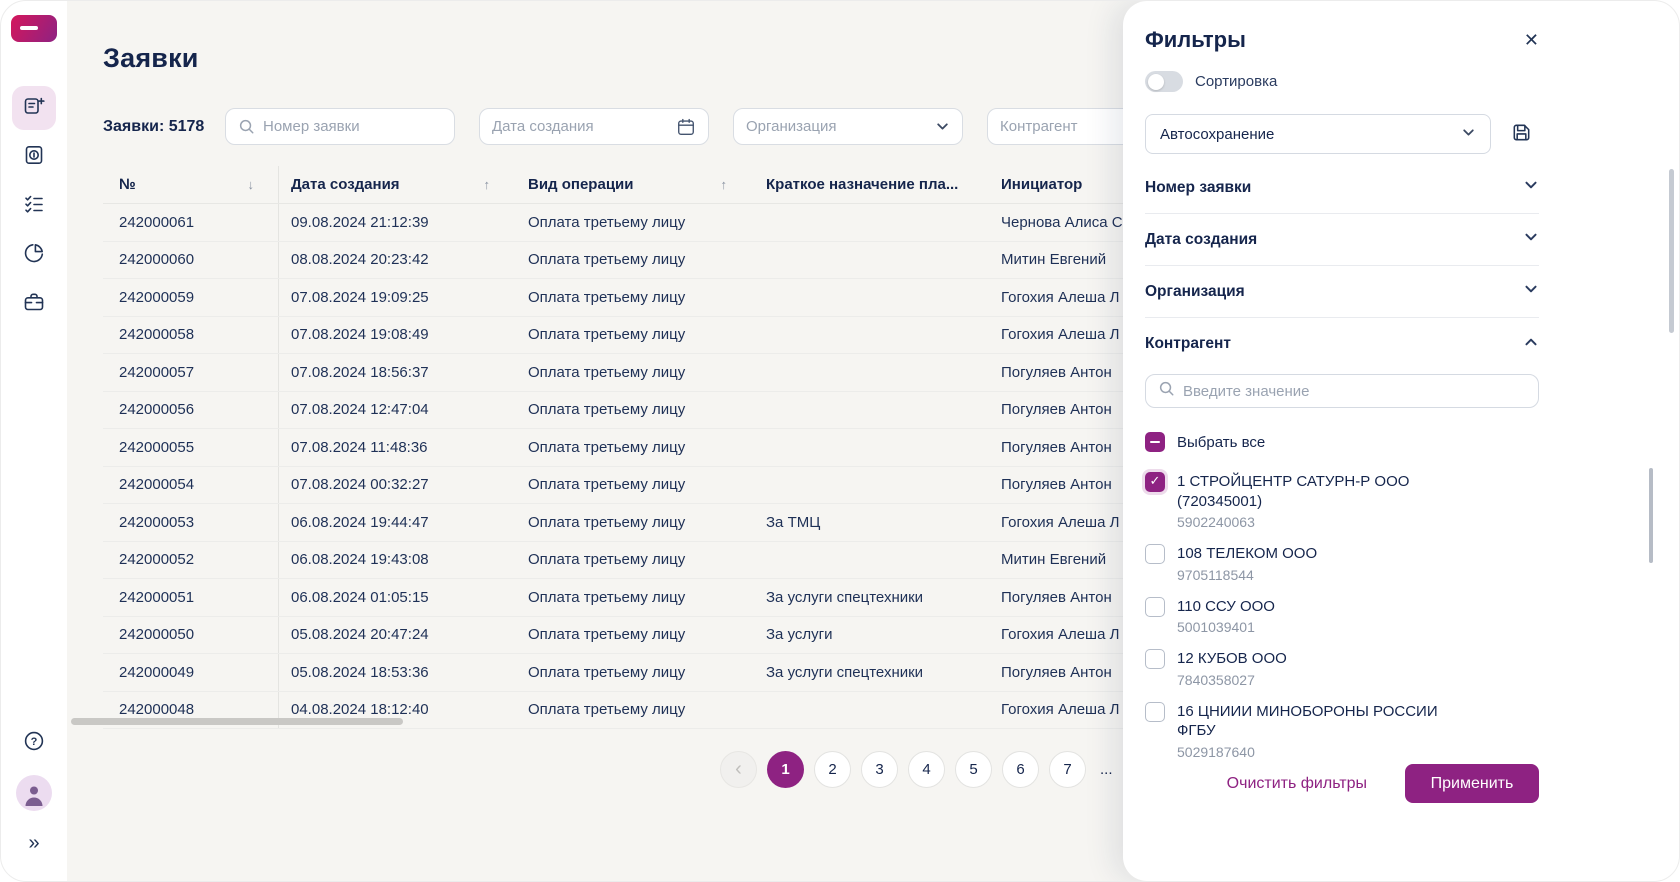 The height and width of the screenshot is (882, 1680). Describe the element at coordinates (848, 126) in the screenshot. I see `organization-filter: Организация` at that location.